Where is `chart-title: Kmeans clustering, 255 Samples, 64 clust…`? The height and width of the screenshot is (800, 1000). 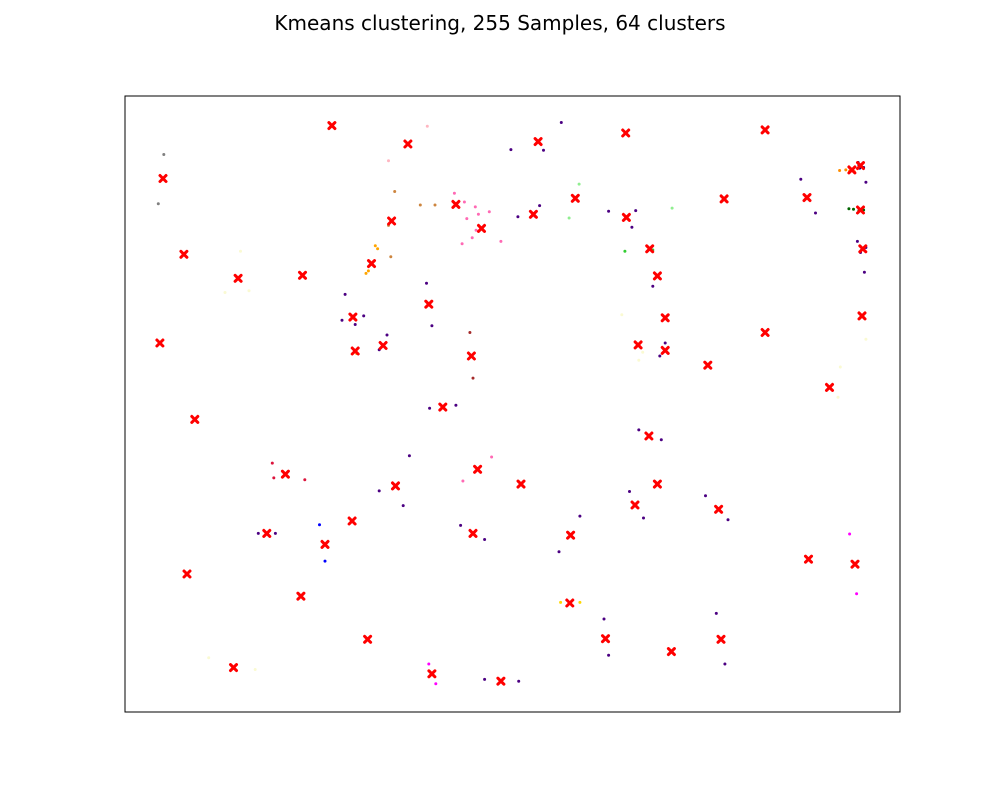
chart-title: Kmeans clustering, 255 Samples, 64 clust… is located at coordinates (500, 23).